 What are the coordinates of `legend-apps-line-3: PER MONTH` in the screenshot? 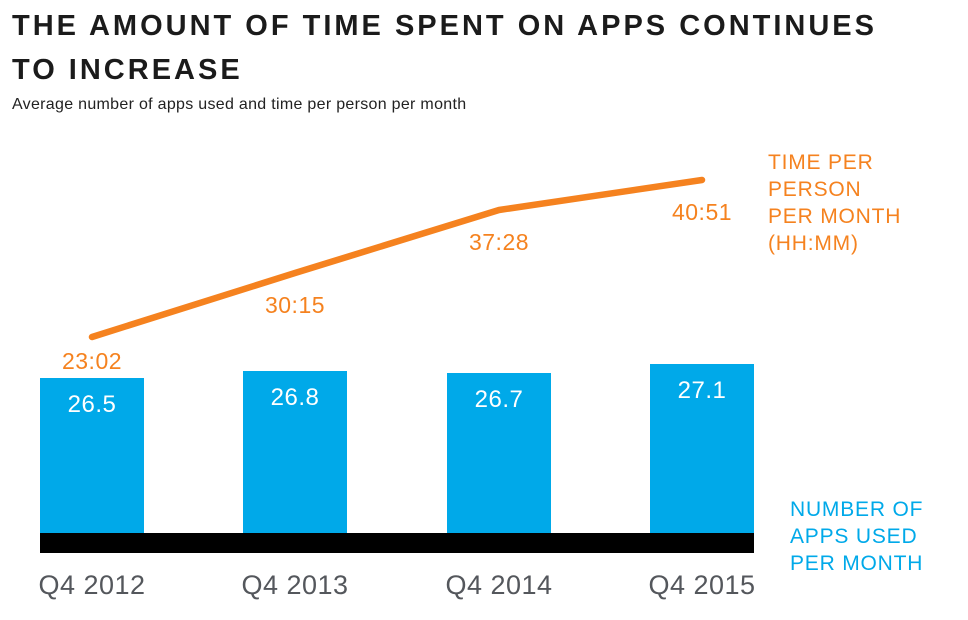 It's located at (857, 563).